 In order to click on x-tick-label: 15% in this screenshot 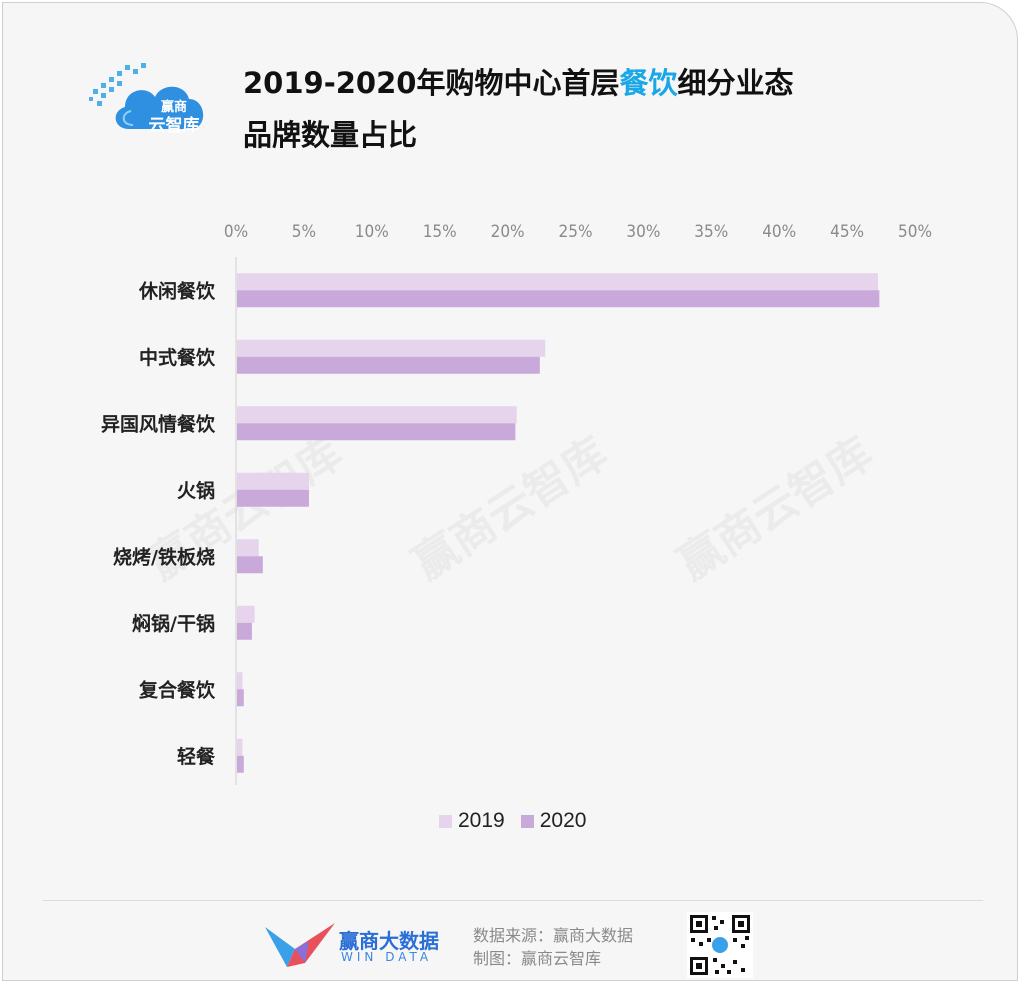, I will do `click(440, 232)`.